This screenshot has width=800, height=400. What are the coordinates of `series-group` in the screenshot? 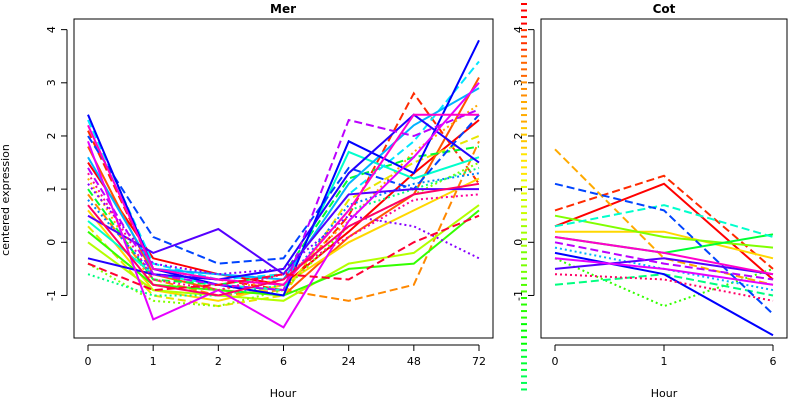 It's located at (664, 242).